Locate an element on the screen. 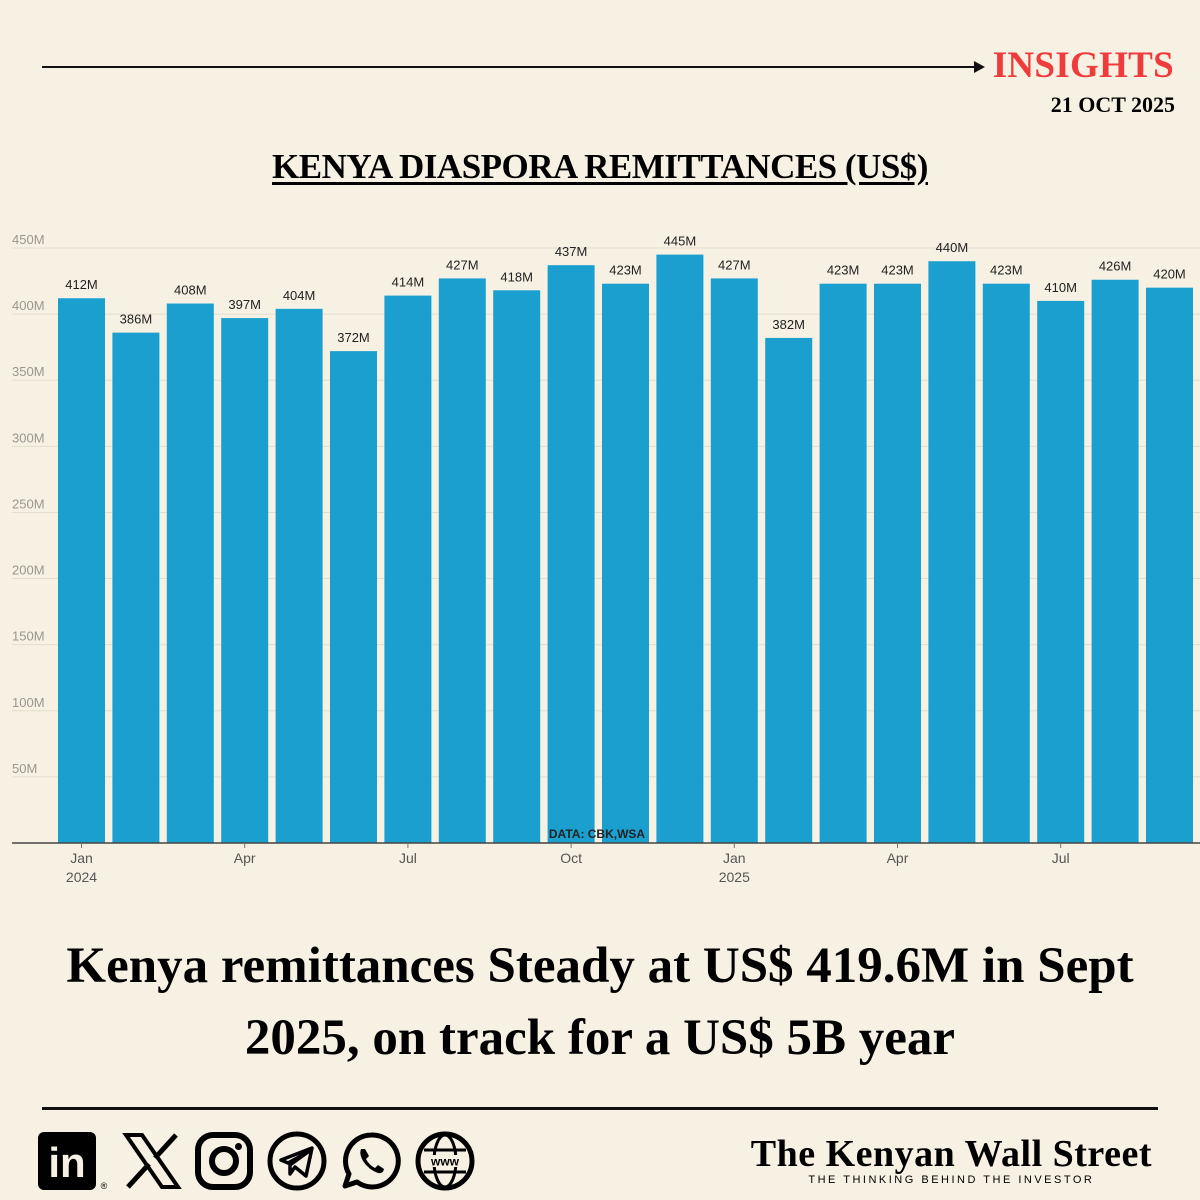 The image size is (1200, 1200). x-twitter-icon is located at coordinates (152, 1163).